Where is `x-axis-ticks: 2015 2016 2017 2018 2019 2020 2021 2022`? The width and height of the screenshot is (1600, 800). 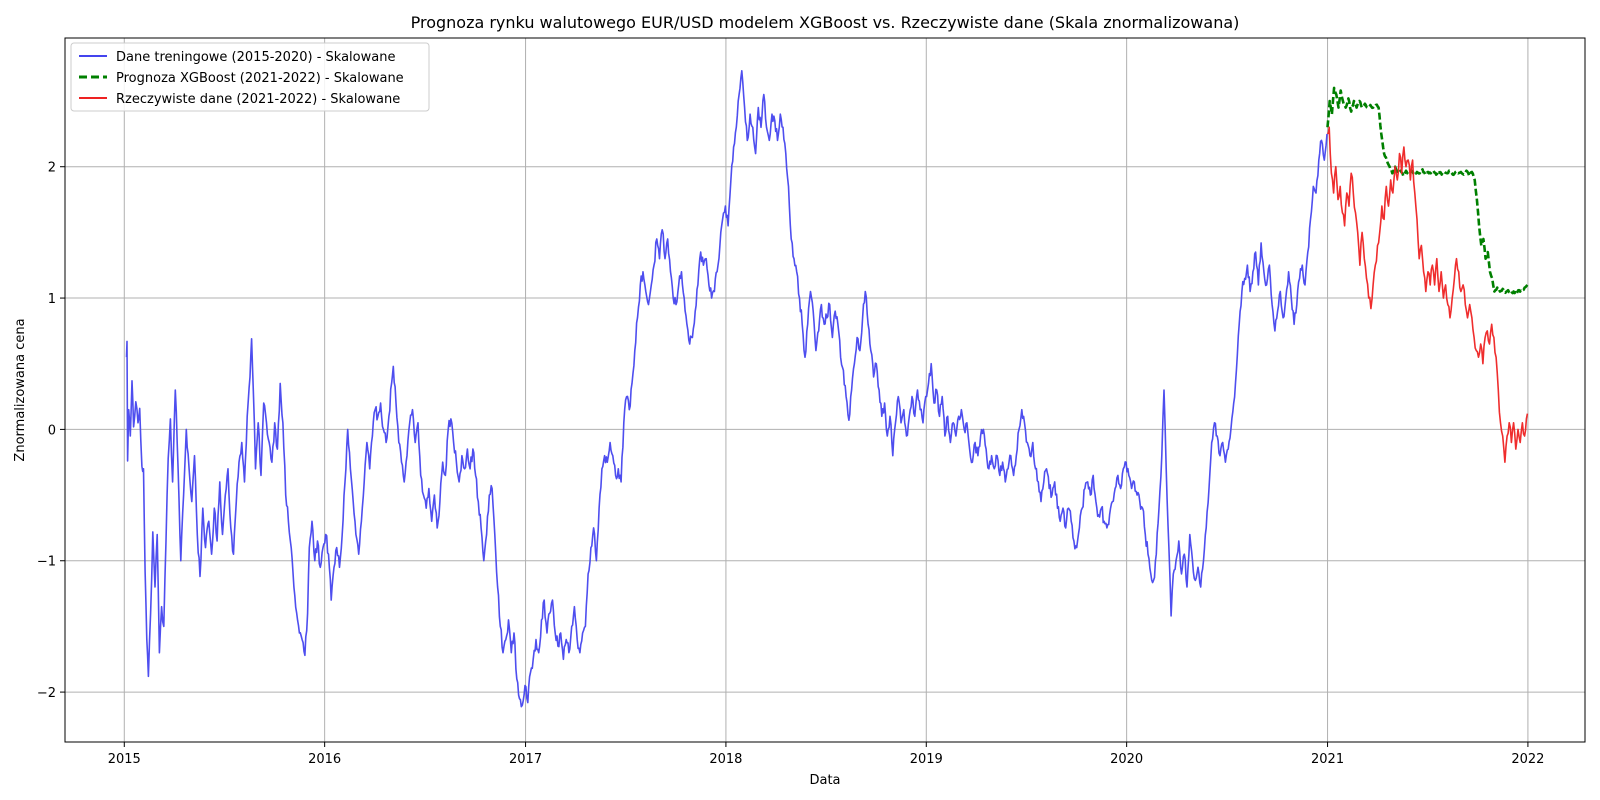
x-axis-ticks: 2015 2016 2017 2018 2019 2020 2021 2022 is located at coordinates (826, 754).